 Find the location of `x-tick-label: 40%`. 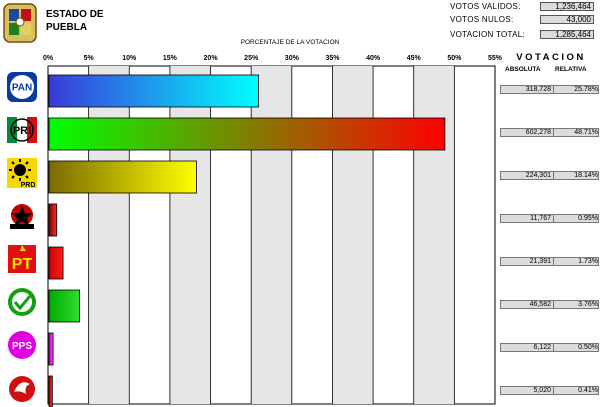

x-tick-label: 40% is located at coordinates (373, 58).